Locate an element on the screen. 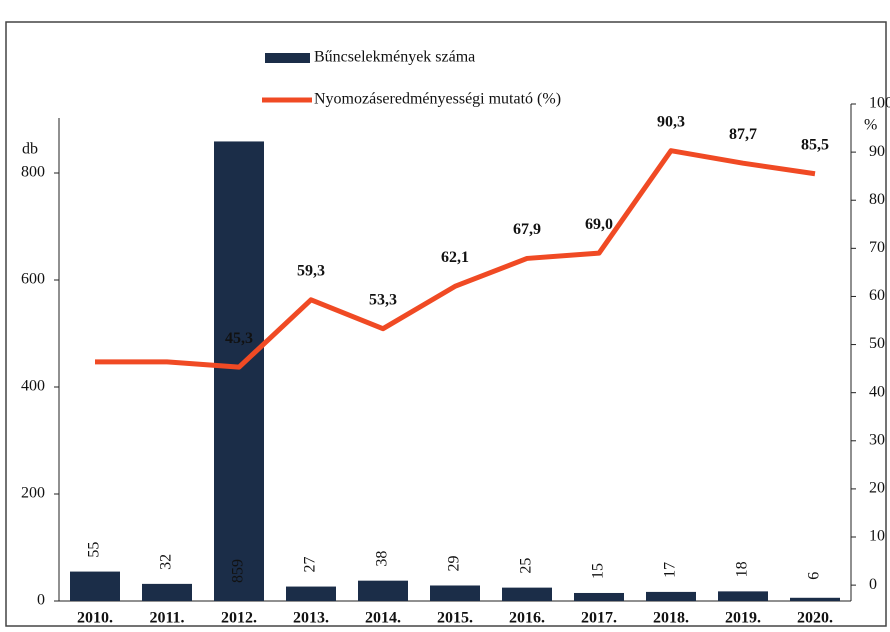 Image resolution: width=890 pixels, height=632 pixels. y2-tick-label: 10 is located at coordinates (877, 536).